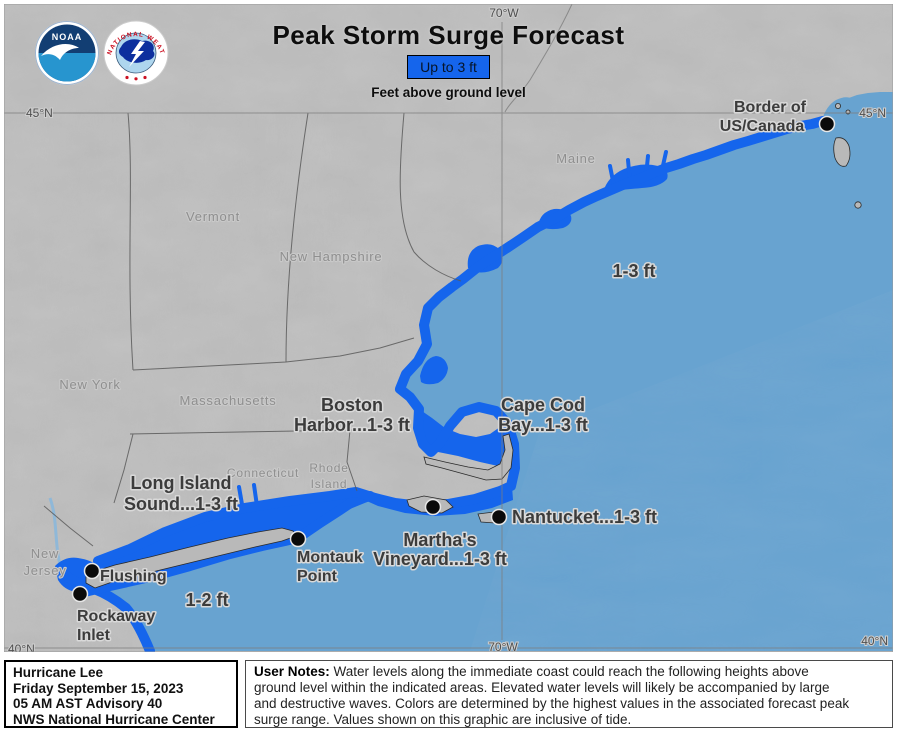  Describe the element at coordinates (44, 570) in the screenshot. I see `state-label-new-jersey-2: Jersey` at that location.